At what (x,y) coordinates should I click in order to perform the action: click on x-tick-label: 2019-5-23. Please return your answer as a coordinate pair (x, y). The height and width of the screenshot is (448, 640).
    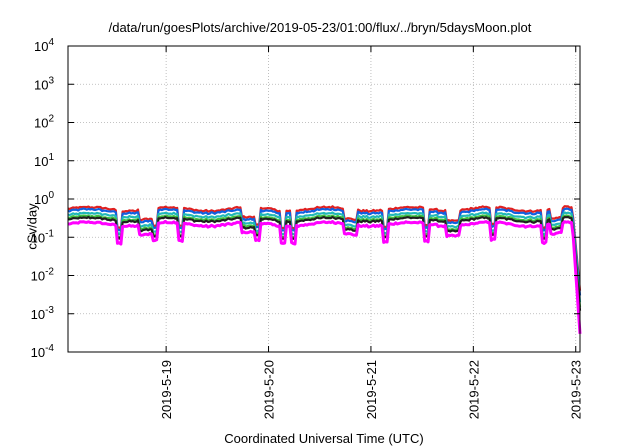
    Looking at the image, I should click on (576, 389).